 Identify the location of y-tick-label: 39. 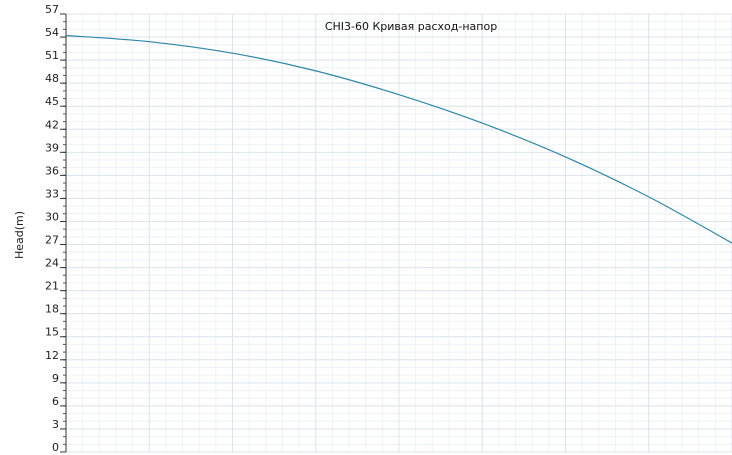
(52, 147).